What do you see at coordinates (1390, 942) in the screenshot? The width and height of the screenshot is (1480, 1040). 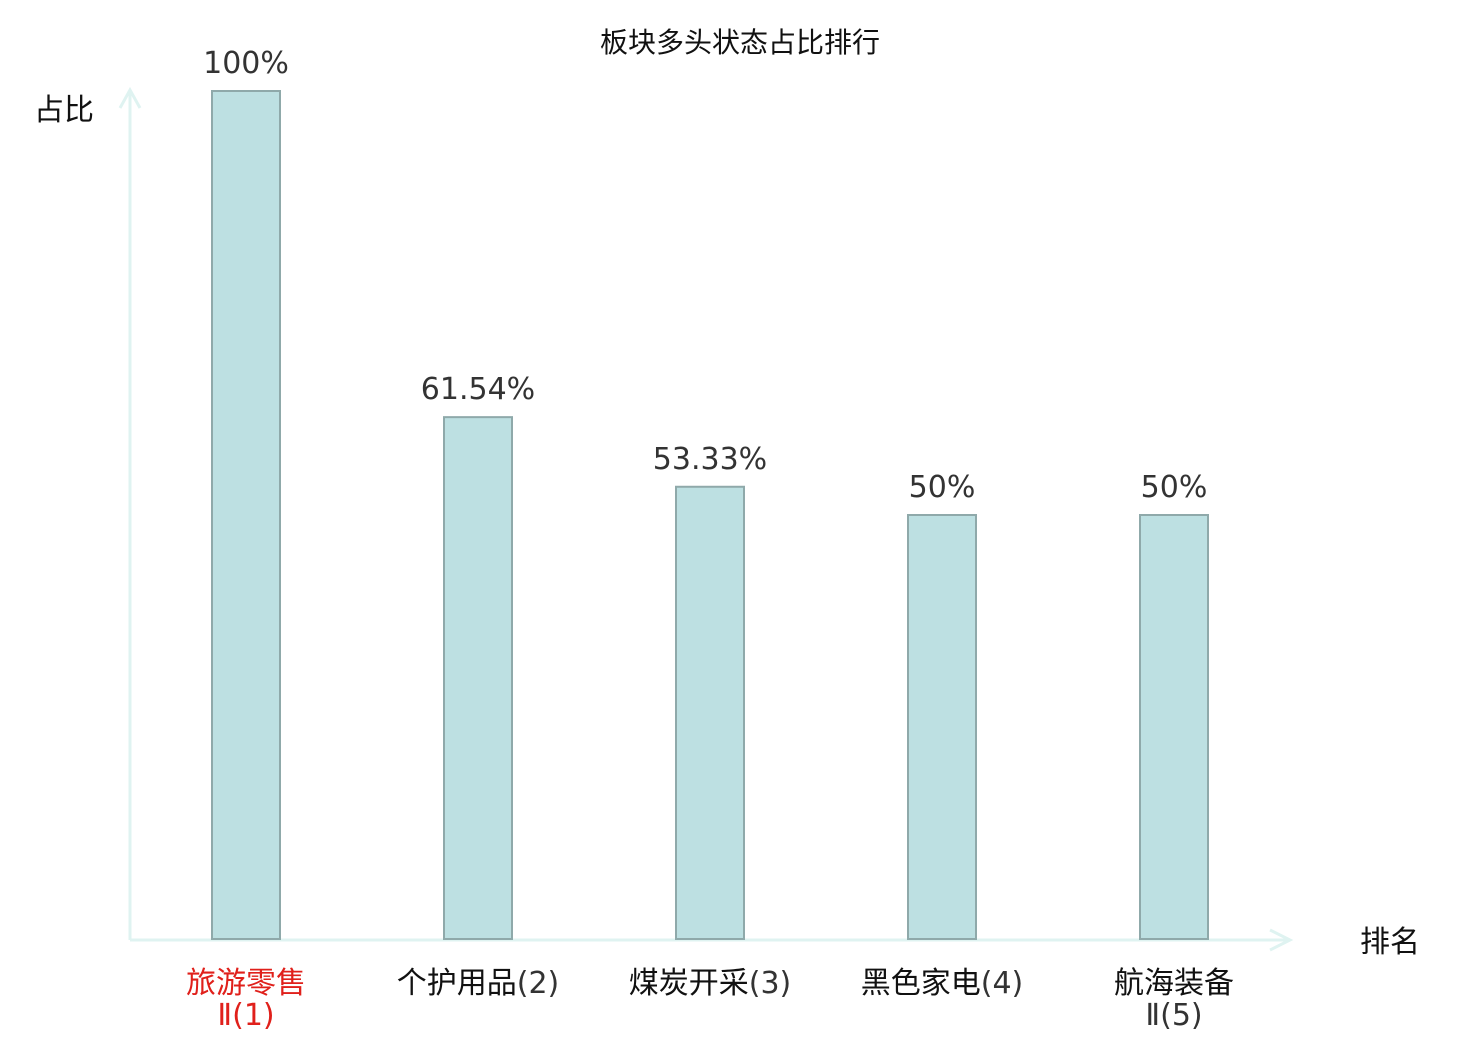 I see `x-axis-label: 排名` at bounding box center [1390, 942].